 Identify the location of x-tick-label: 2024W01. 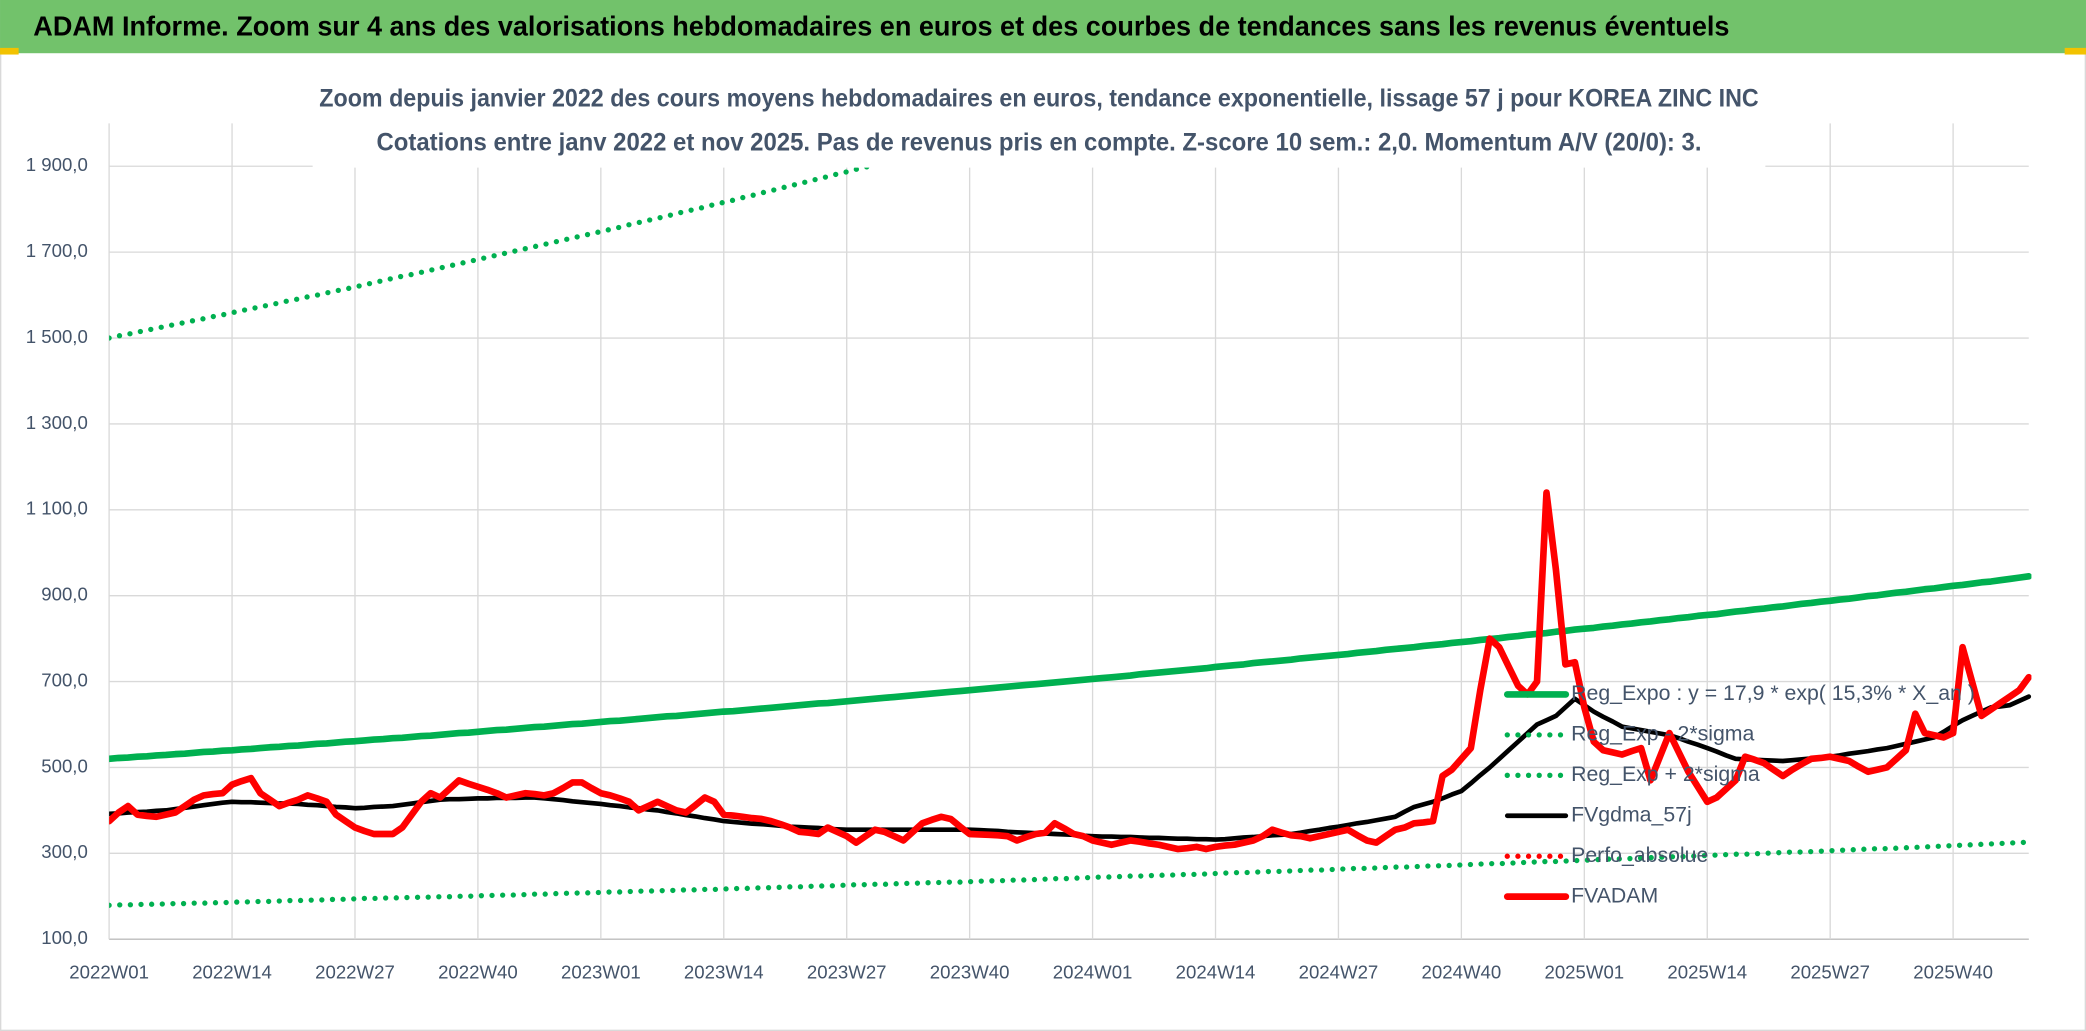
(1093, 972).